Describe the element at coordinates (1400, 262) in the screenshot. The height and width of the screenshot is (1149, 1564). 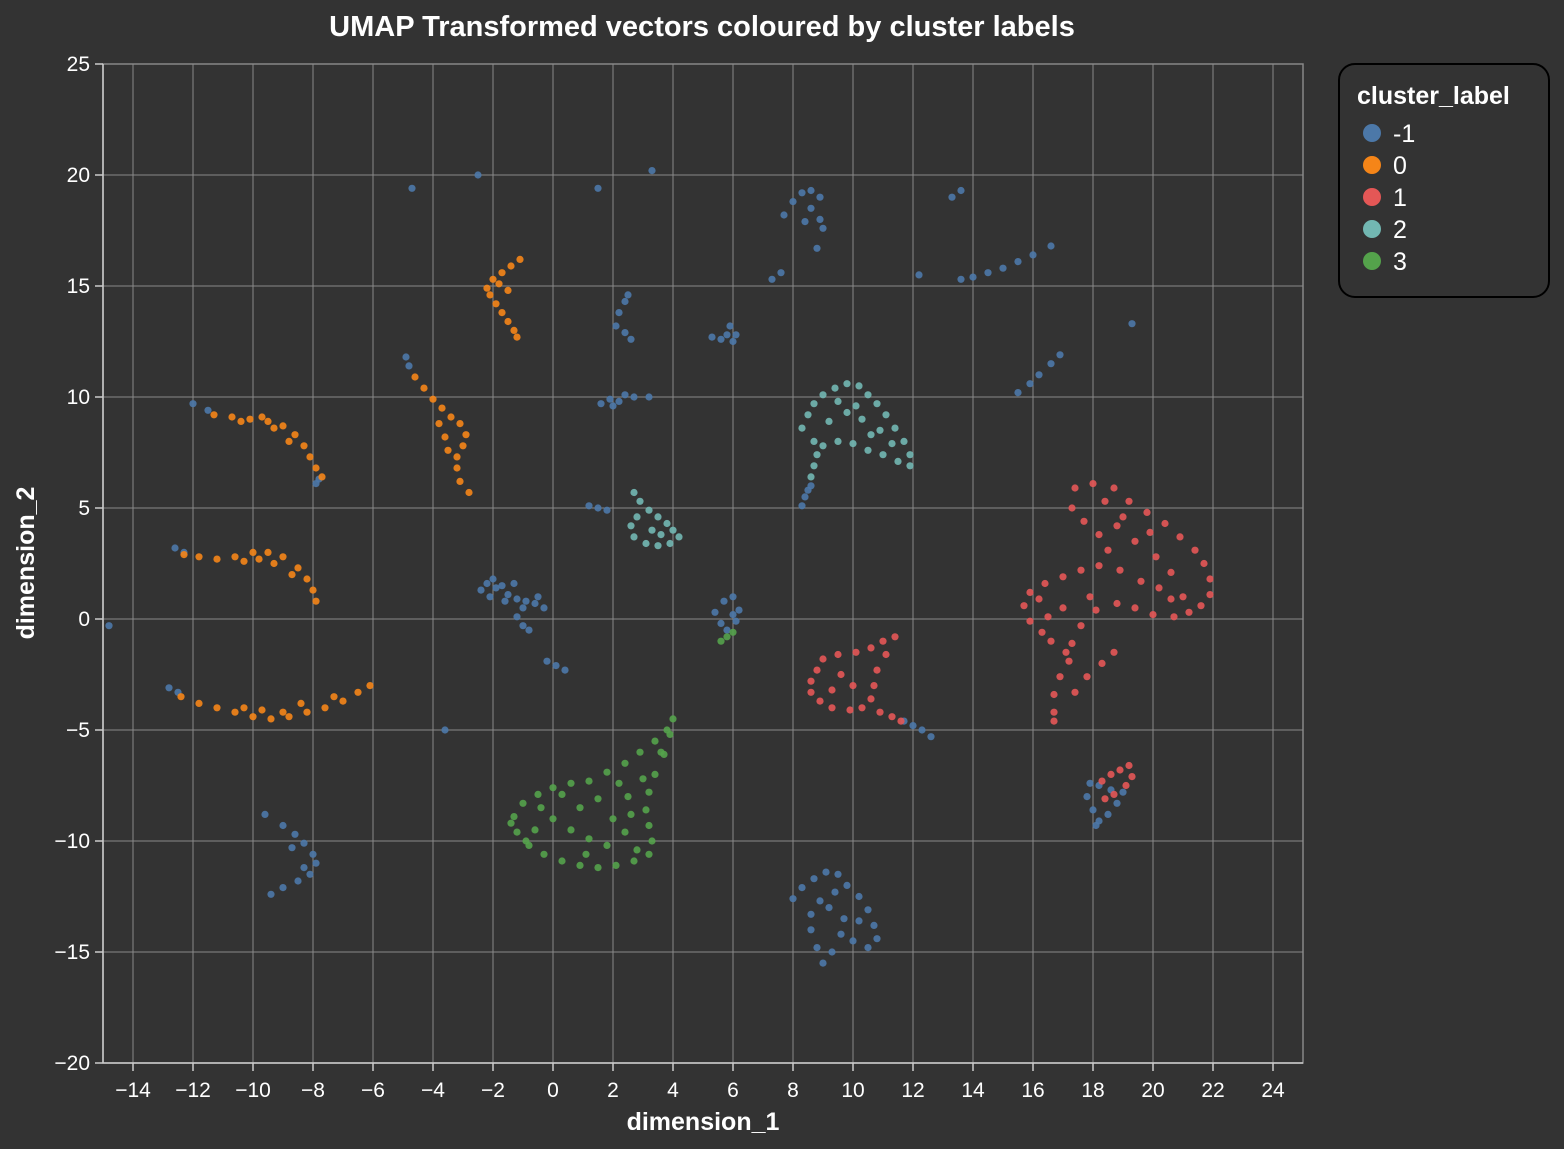
I see `legend-label: 3` at that location.